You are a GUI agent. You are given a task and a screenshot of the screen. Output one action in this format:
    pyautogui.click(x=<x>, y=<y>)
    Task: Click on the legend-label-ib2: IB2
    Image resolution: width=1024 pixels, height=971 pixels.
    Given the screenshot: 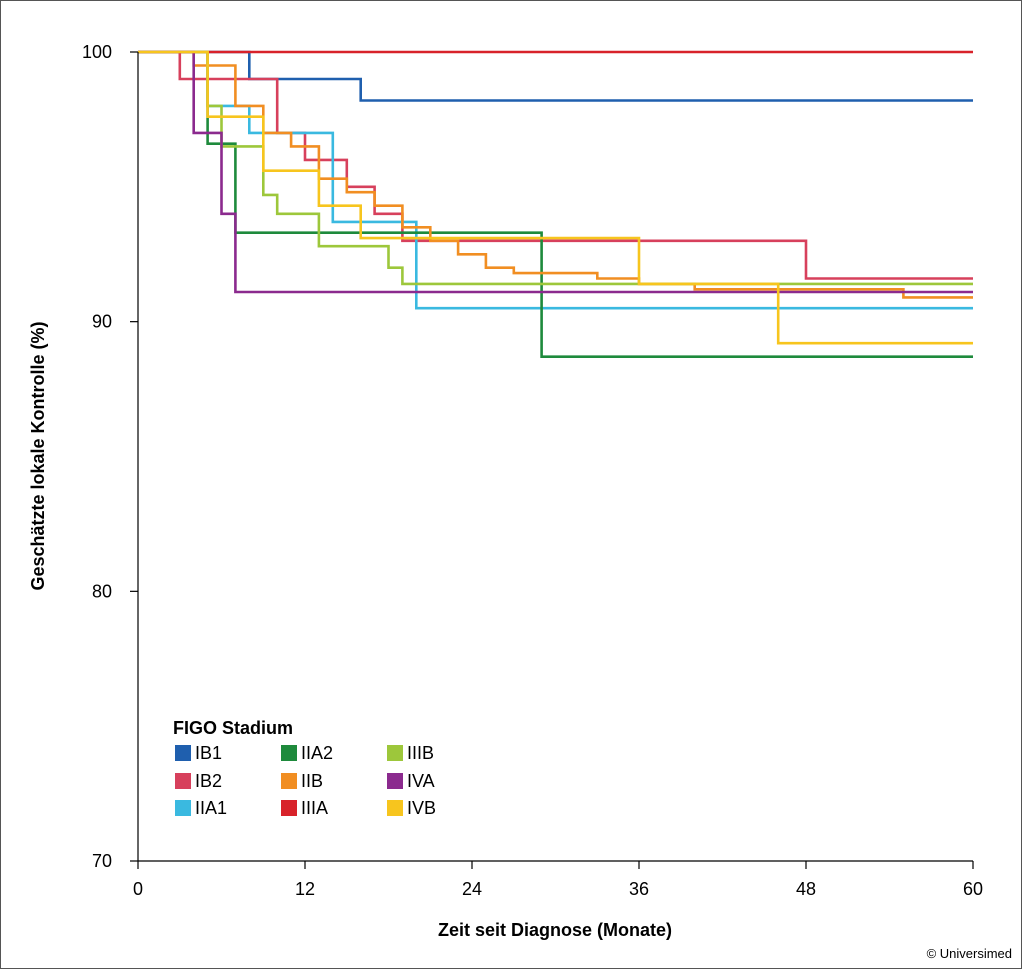 What is the action you would take?
    pyautogui.click(x=208, y=781)
    